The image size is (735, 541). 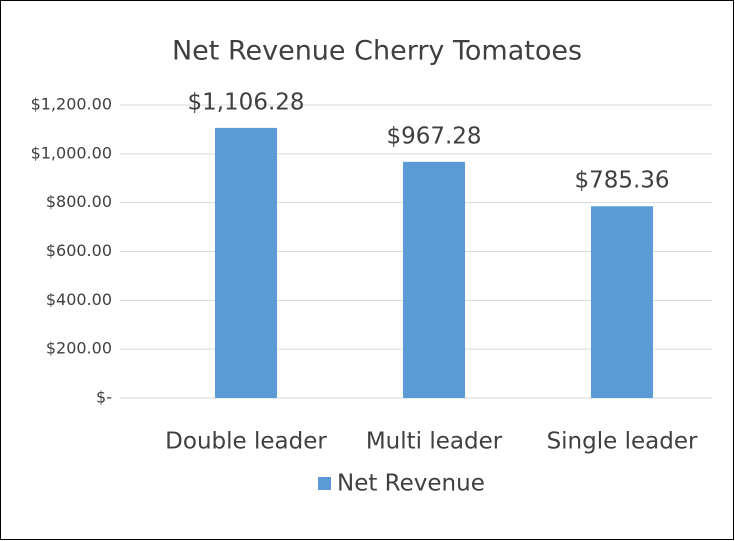 I want to click on x-tick-label: Single leader, so click(x=622, y=442).